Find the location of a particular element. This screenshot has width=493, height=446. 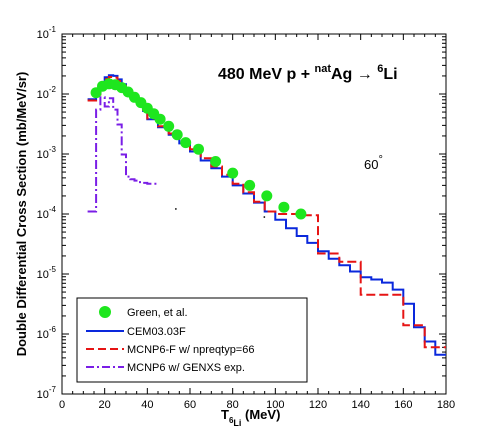

title-product: Li is located at coordinates (390, 74).